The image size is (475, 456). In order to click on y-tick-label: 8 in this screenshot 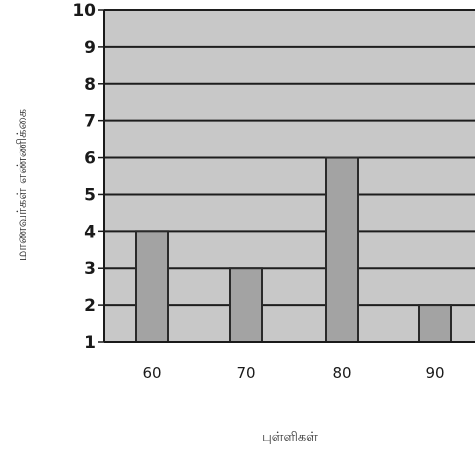, I will do `click(90, 85)`.